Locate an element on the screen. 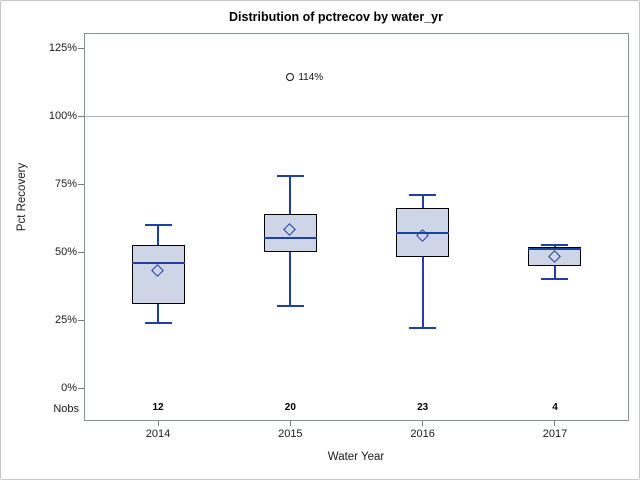 The width and height of the screenshot is (640, 480). y-tick-label: 125% is located at coordinates (62, 48).